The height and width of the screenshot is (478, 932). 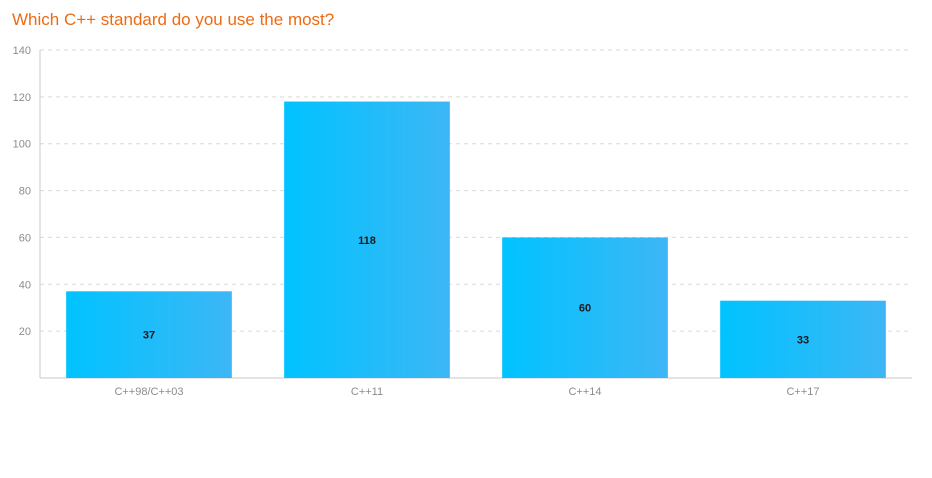 I want to click on y-tick-label: 80, so click(x=25, y=192).